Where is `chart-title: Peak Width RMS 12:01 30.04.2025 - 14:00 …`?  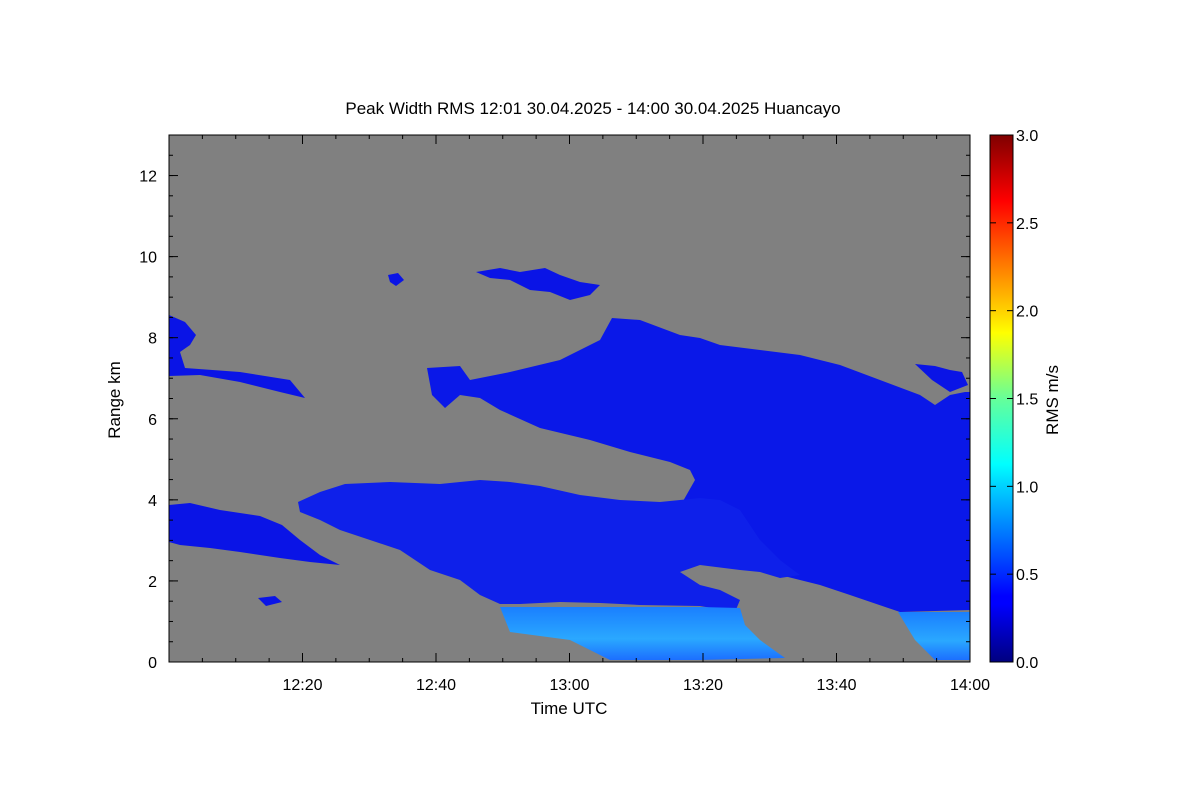
chart-title: Peak Width RMS 12:01 30.04.2025 - 14:00 … is located at coordinates (592, 108).